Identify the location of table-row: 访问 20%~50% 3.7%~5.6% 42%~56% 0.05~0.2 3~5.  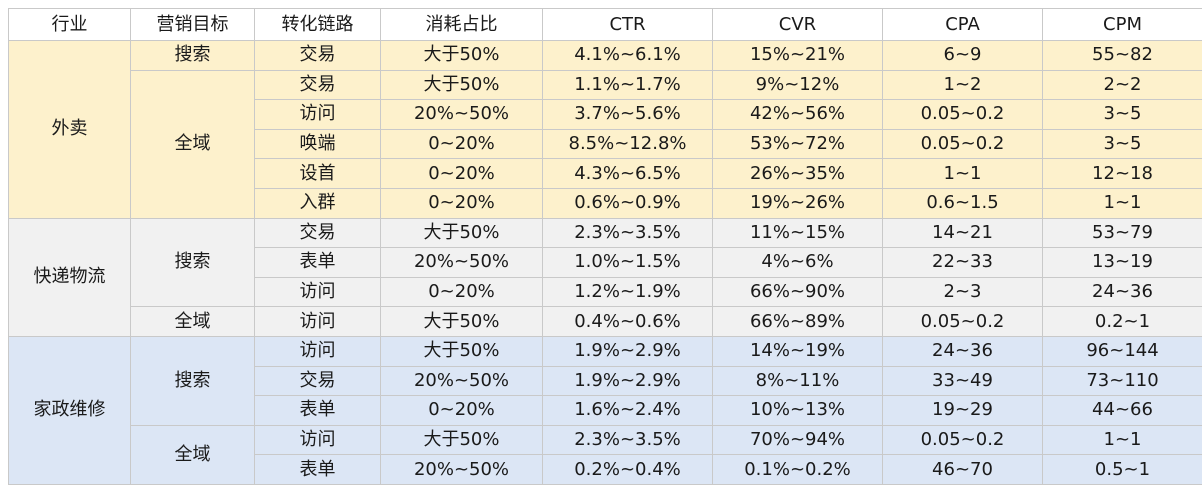
(605, 114).